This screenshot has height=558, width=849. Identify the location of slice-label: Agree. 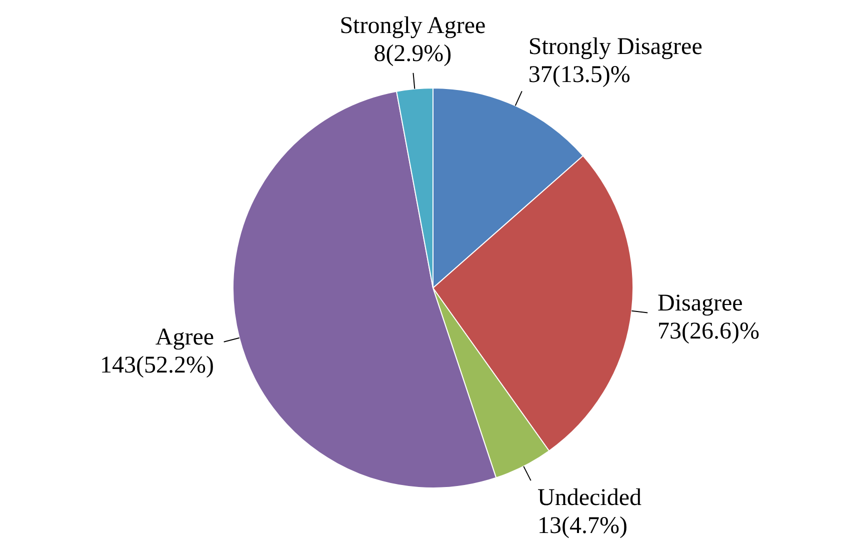
(184, 337).